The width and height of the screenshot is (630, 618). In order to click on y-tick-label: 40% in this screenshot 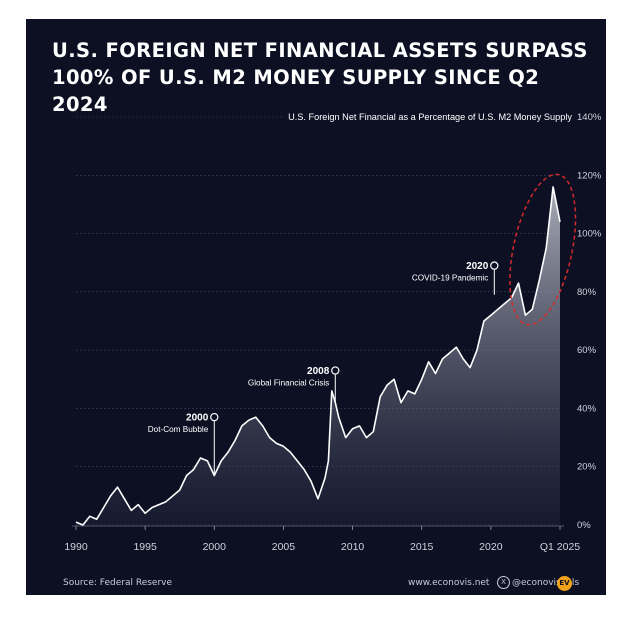, I will do `click(587, 408)`.